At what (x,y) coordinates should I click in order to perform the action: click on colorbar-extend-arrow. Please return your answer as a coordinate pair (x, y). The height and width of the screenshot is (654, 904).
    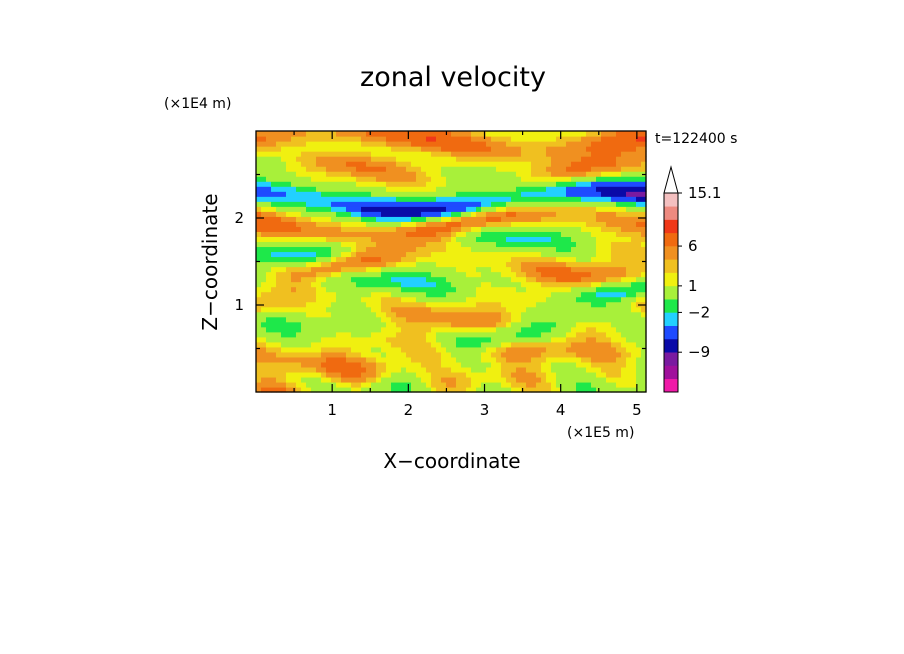
    Looking at the image, I should click on (671, 179).